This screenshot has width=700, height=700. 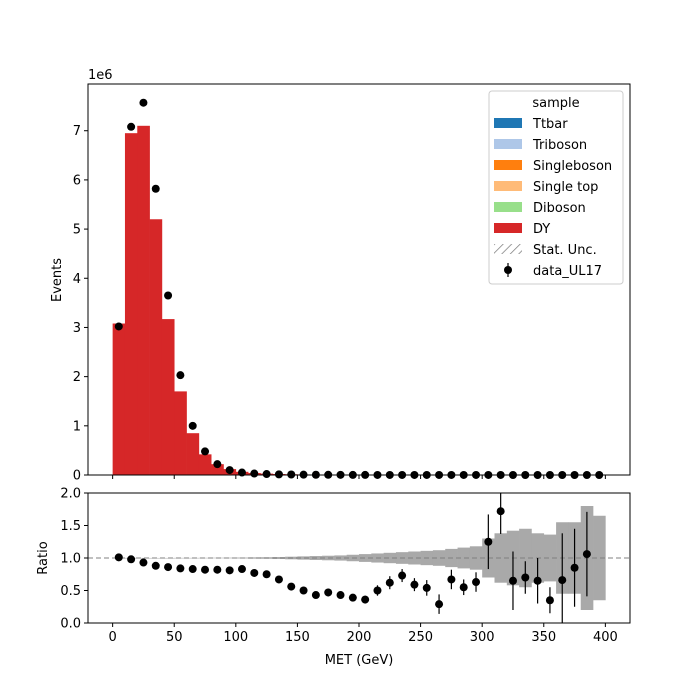 I want to click on legend-label-5: DY, so click(x=541, y=229).